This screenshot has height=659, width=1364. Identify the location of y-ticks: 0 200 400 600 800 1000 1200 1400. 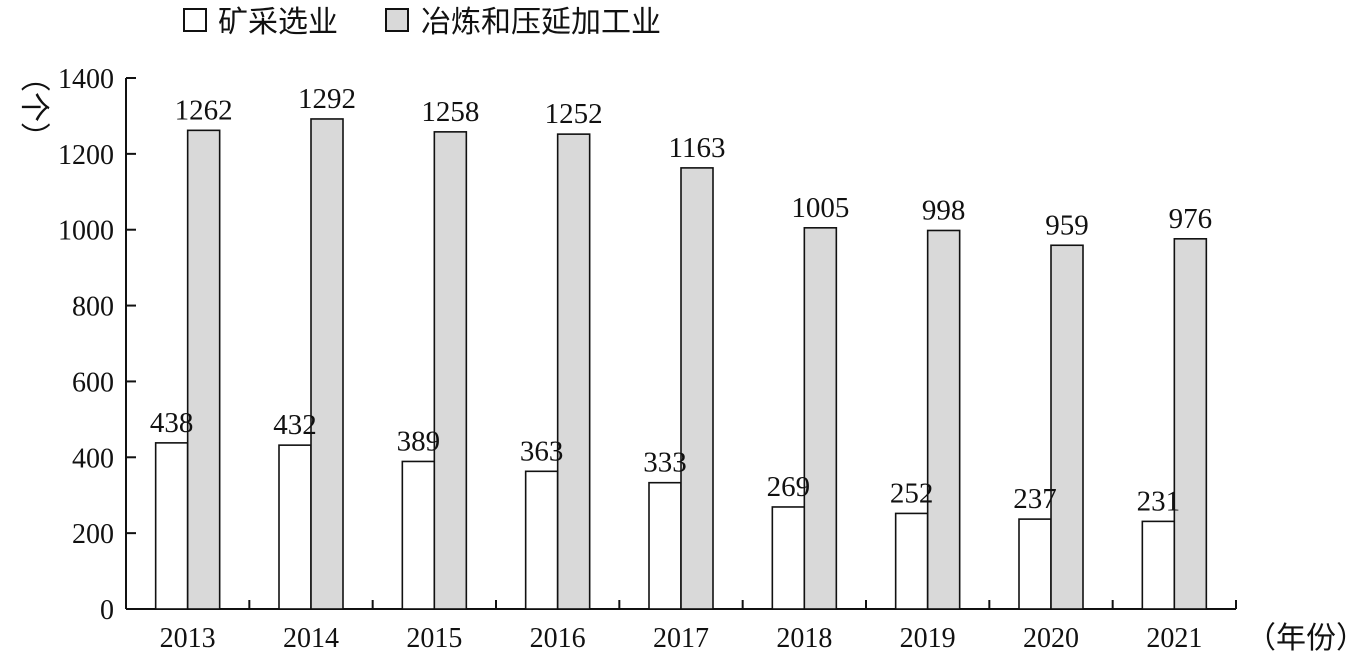
(97, 345).